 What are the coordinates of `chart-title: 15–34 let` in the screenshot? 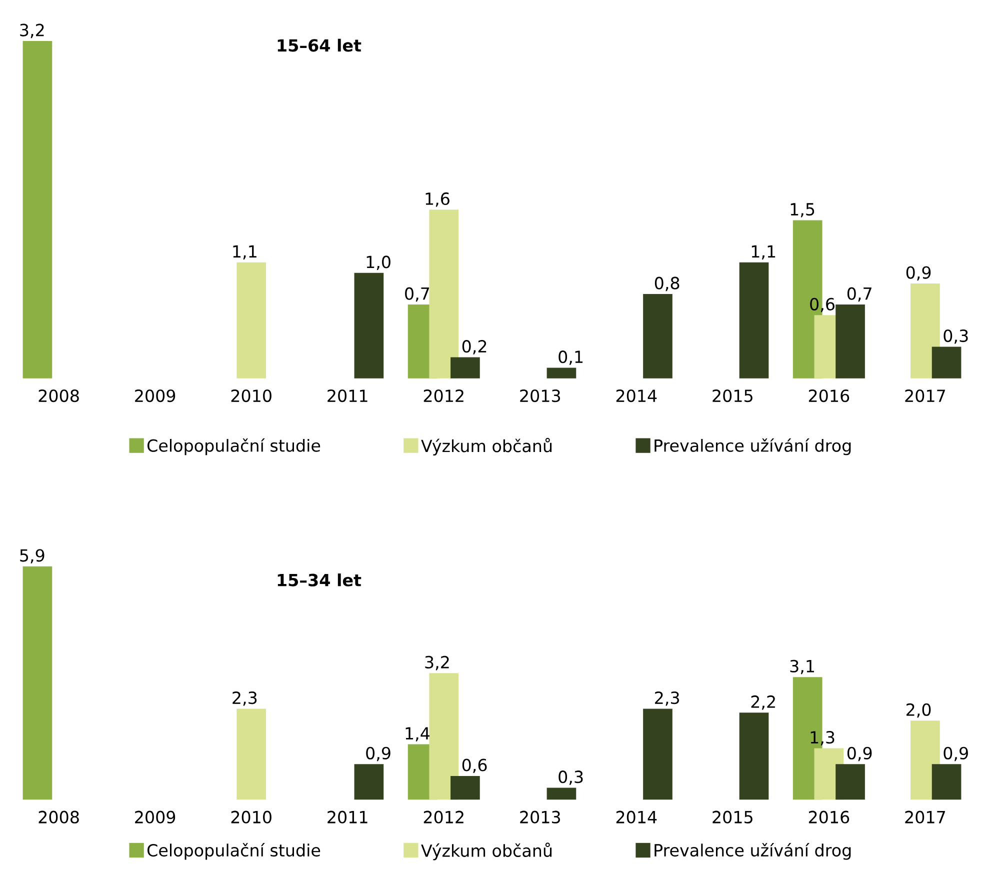 It's located at (320, 579).